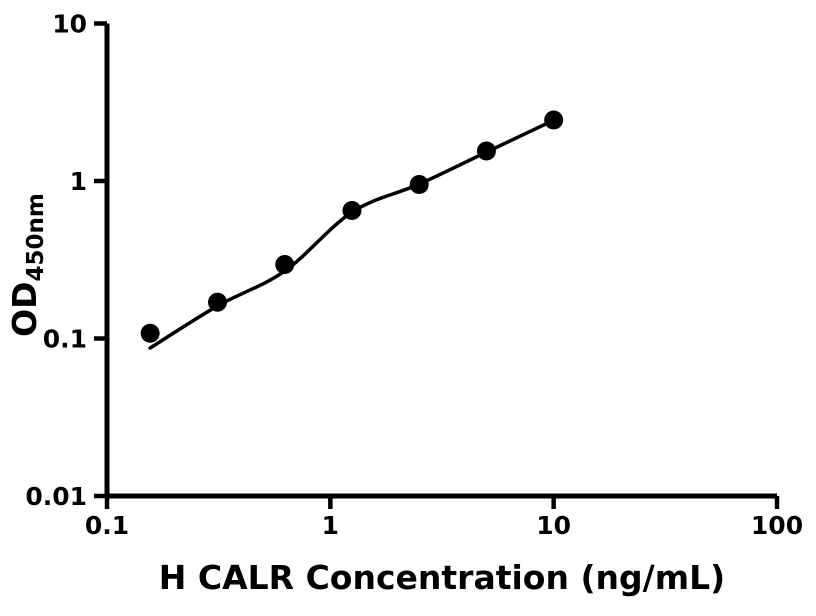 This screenshot has width=816, height=616. Describe the element at coordinates (36, 237) in the screenshot. I see `y-axis-title-subscript: 450nm` at that location.